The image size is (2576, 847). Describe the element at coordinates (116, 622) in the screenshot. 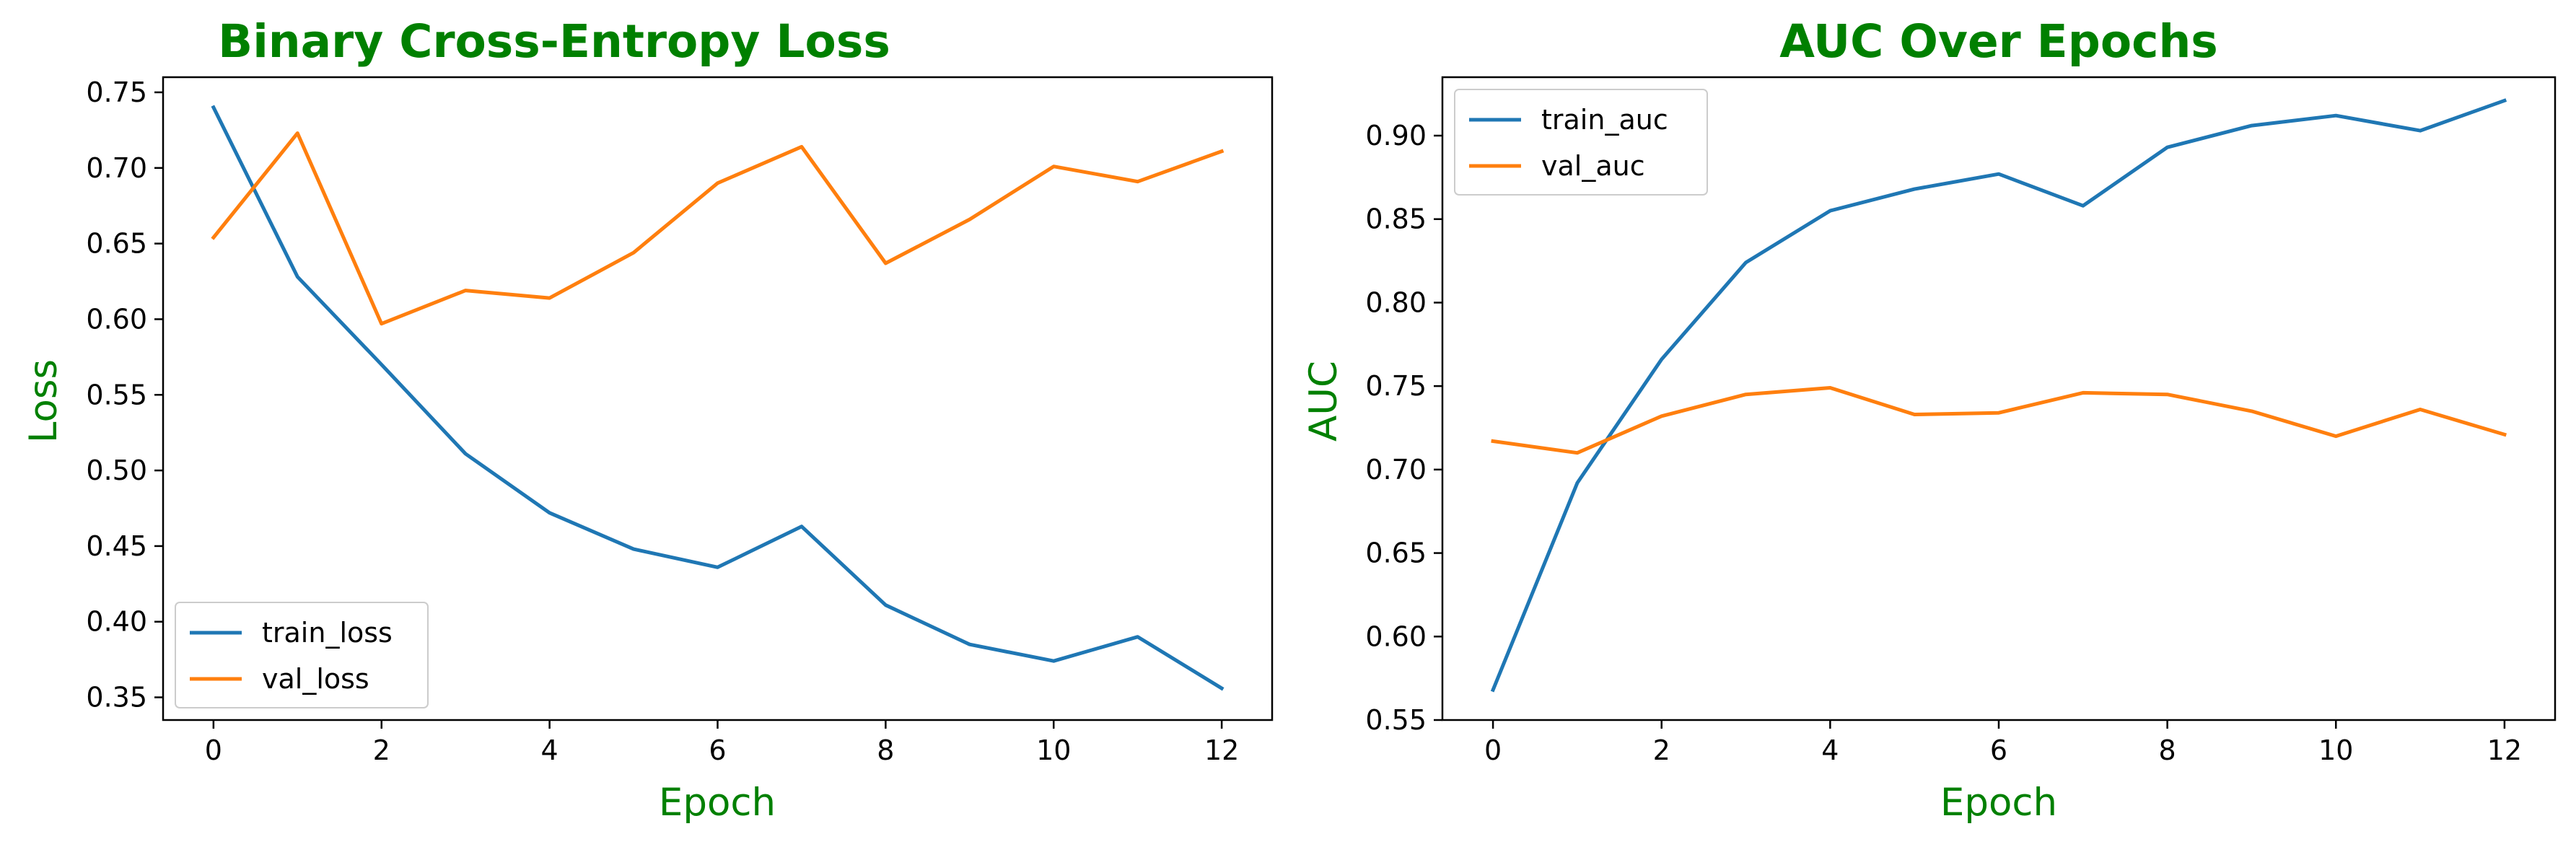

I see `loss-chart-ytick-label: 0.40` at that location.